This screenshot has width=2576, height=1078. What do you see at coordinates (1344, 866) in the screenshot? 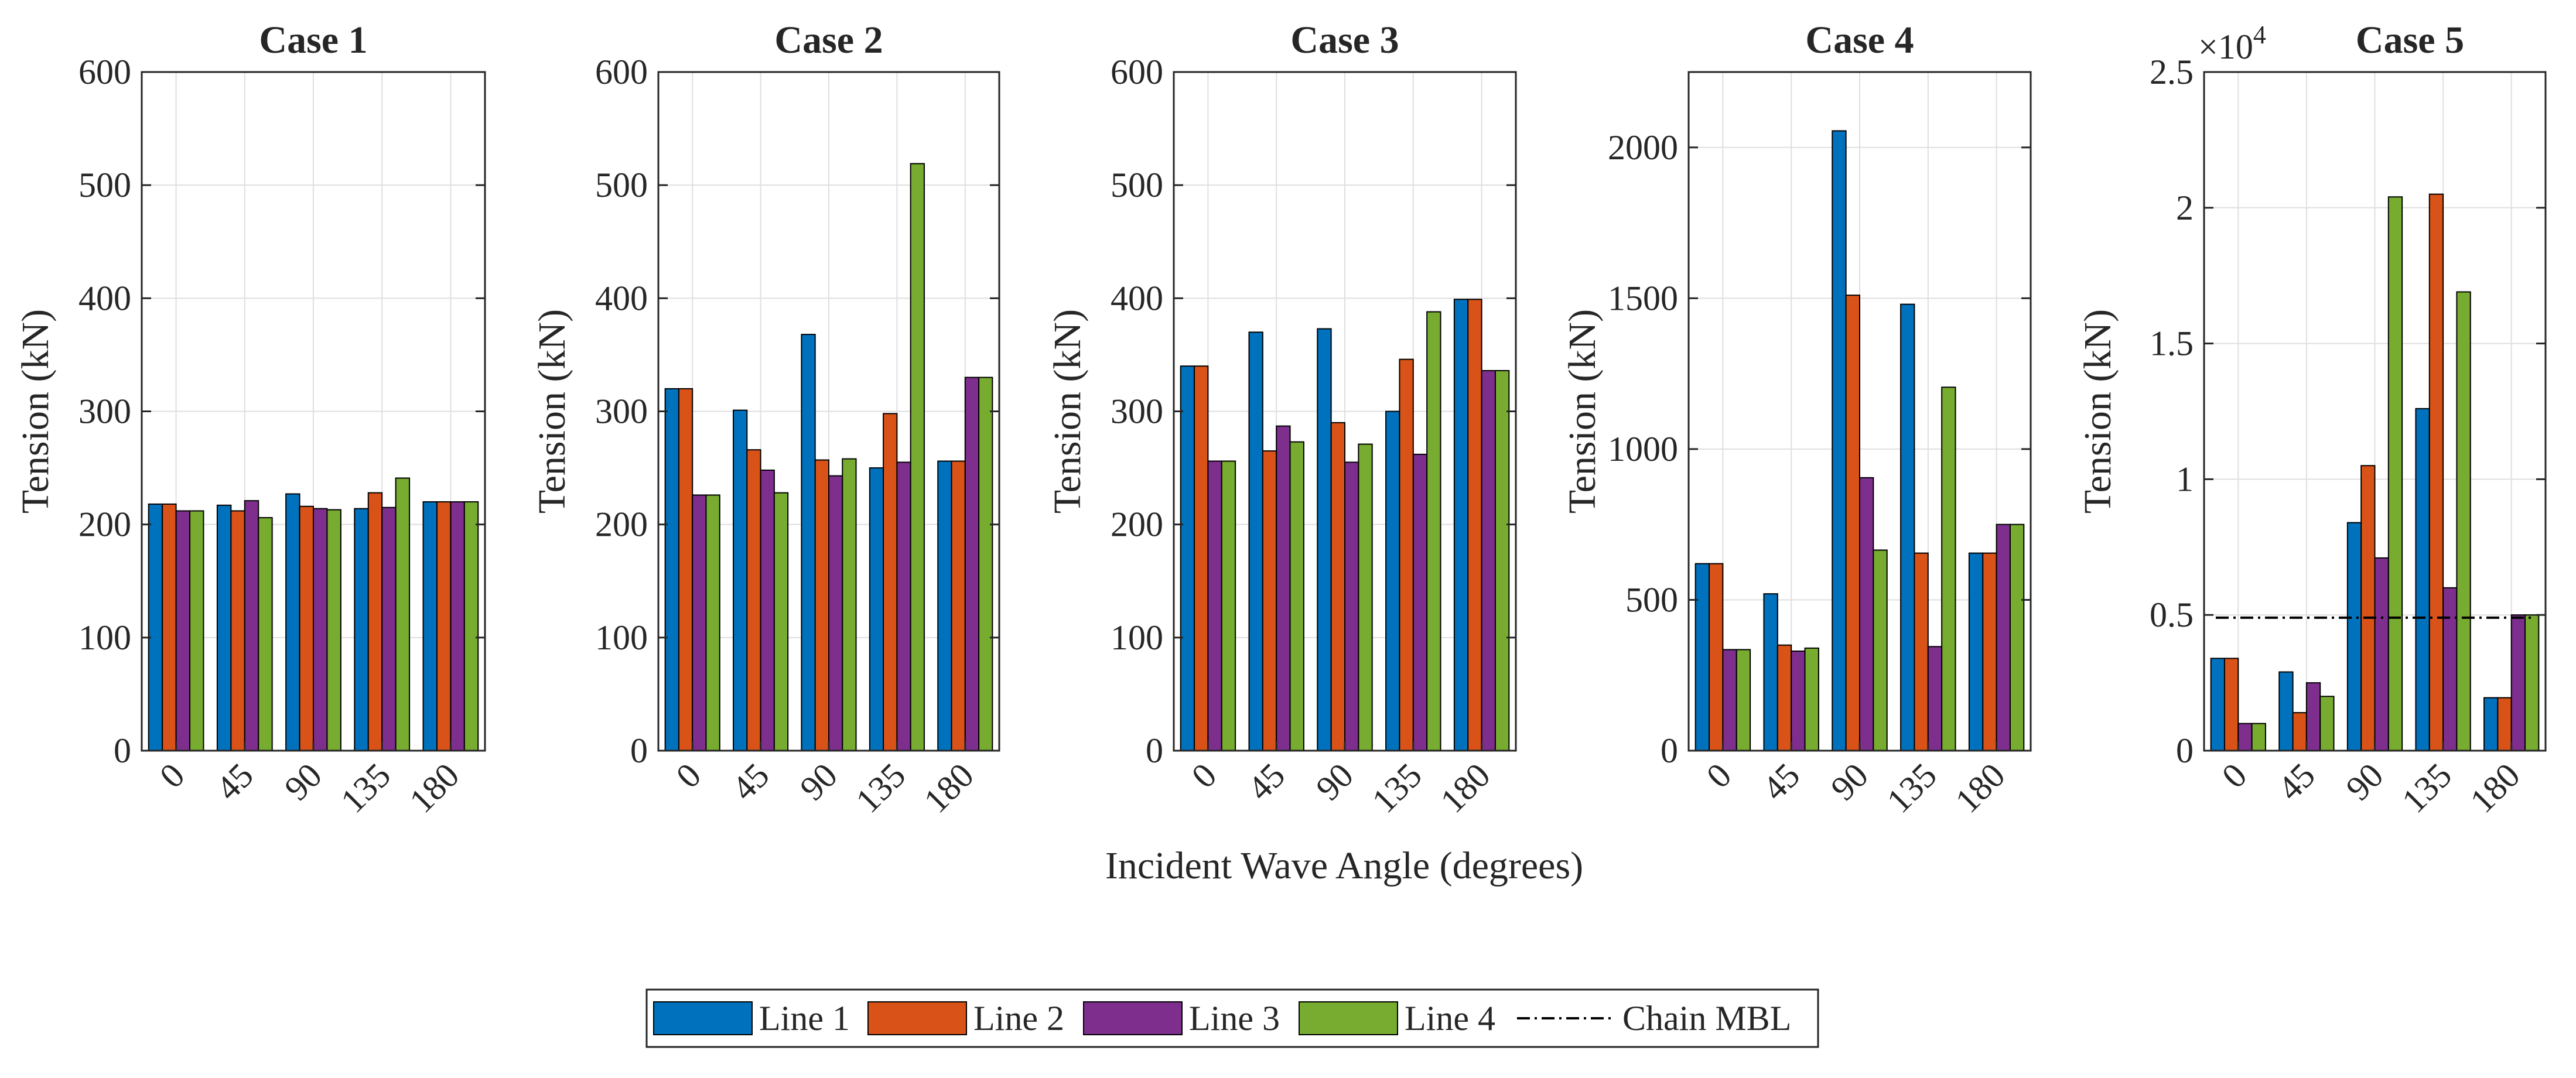
I see `x-axis-label: Incident Wave Angle (degrees)` at bounding box center [1344, 866].